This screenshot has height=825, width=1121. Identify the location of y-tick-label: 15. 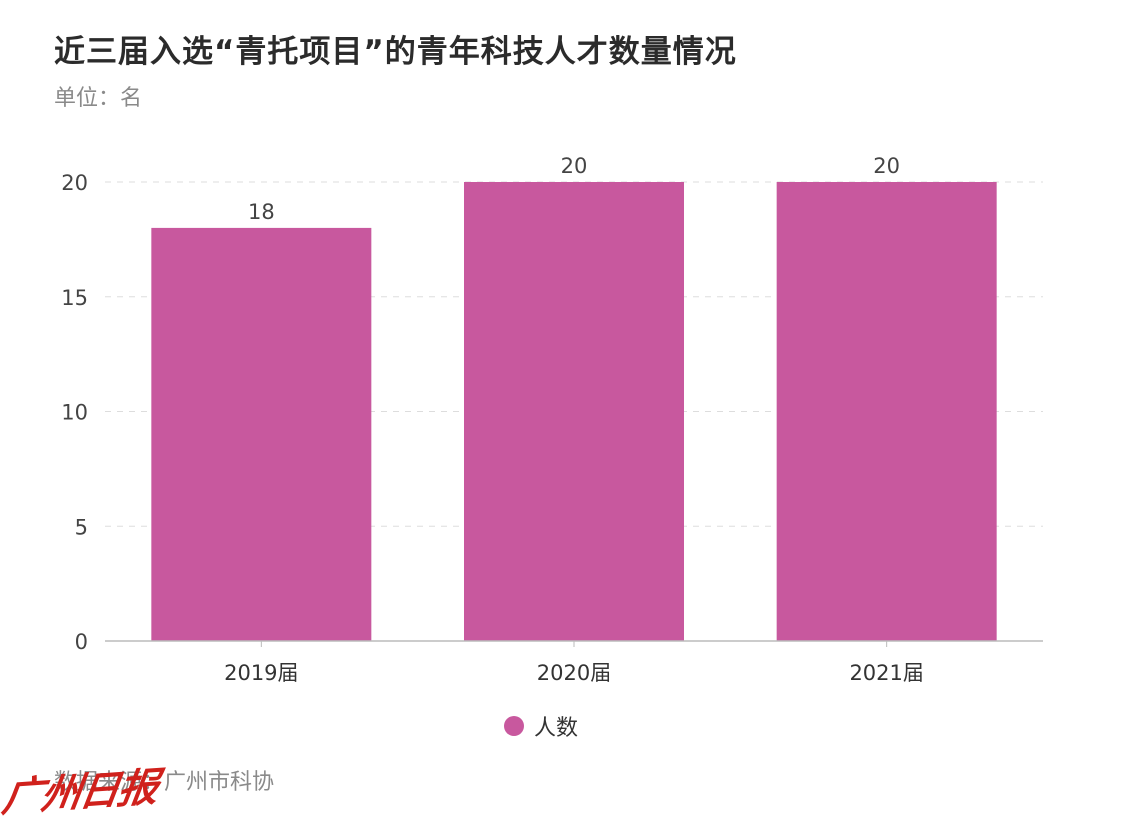
(74, 298).